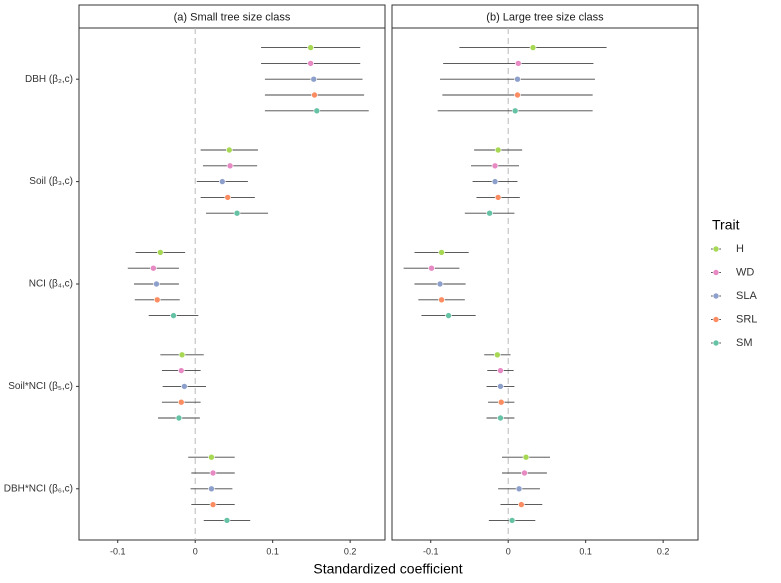 Image resolution: width=781 pixels, height=583 pixels. What do you see at coordinates (746, 296) in the screenshot?
I see `legend-label: SLA` at bounding box center [746, 296].